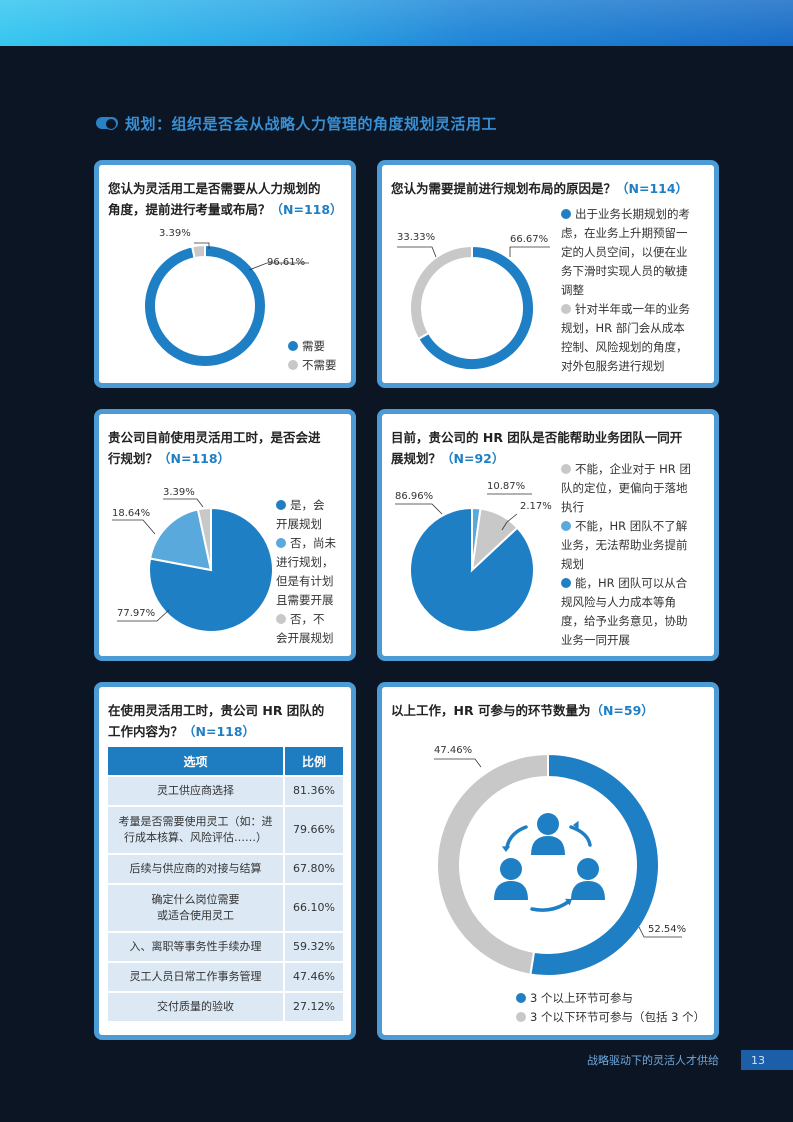 The height and width of the screenshot is (1122, 793). What do you see at coordinates (618, 602) in the screenshot?
I see `legend-line: 规风险与人力成本等角` at bounding box center [618, 602].